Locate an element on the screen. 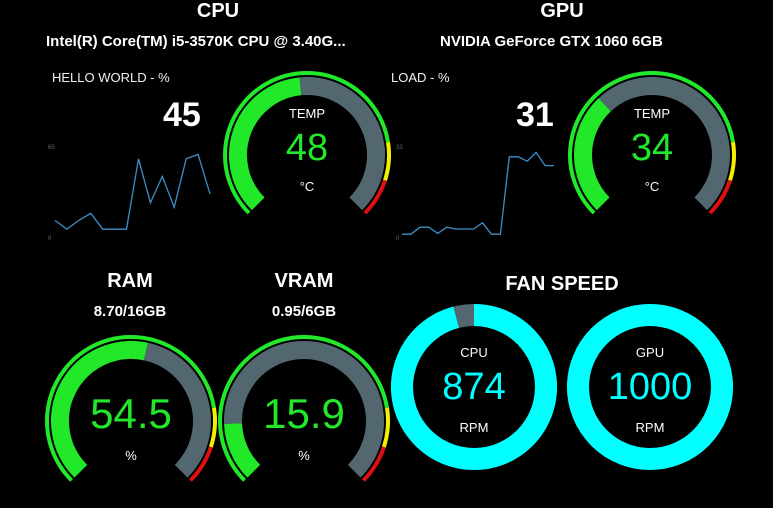  gpu-load-graph is located at coordinates (478, 193).